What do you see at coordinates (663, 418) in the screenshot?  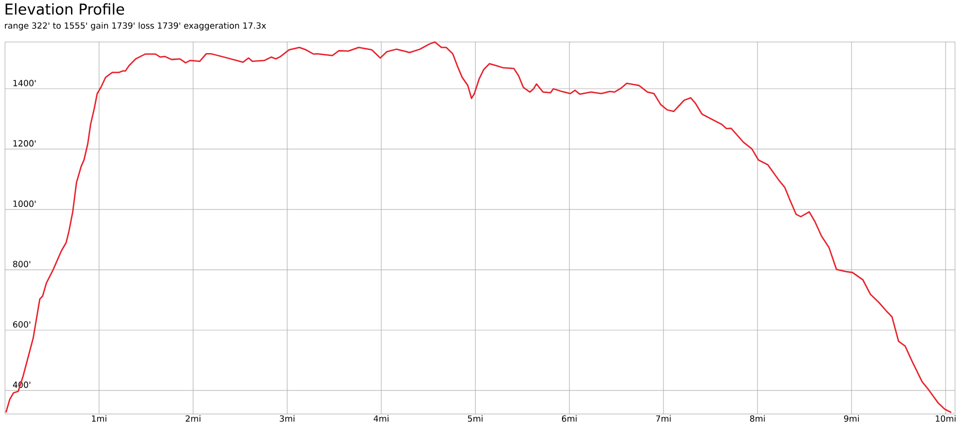 I see `x-tick-label: 7mi` at bounding box center [663, 418].